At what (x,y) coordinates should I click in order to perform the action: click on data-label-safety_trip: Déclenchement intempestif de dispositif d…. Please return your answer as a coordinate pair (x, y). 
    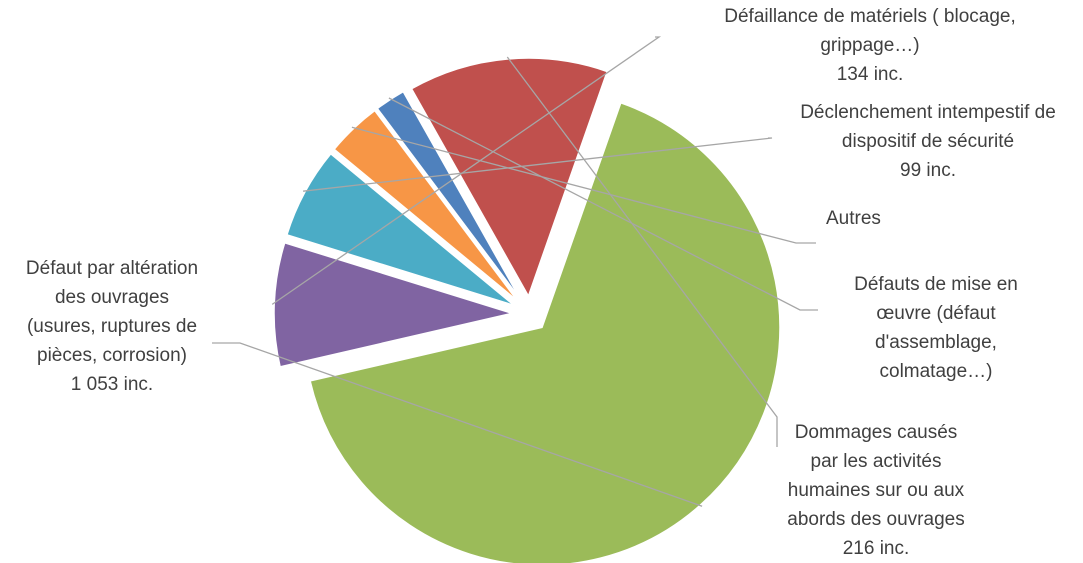
    Looking at the image, I should click on (928, 141).